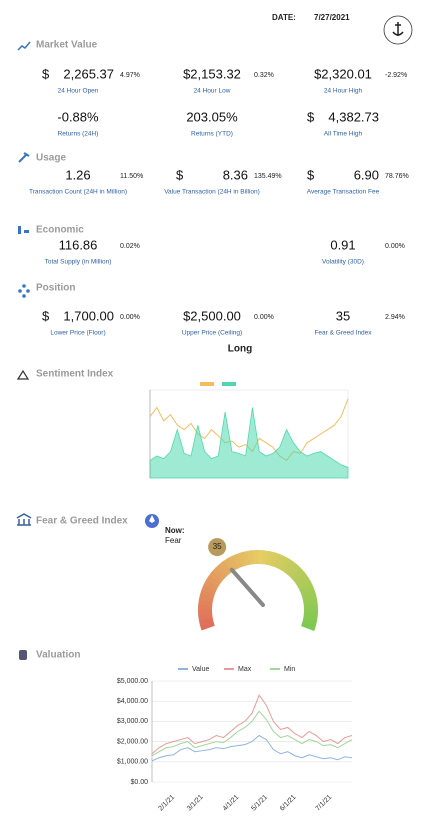  What do you see at coordinates (132, 701) in the screenshot?
I see `y-tick-label: $4,000.00` at bounding box center [132, 701].